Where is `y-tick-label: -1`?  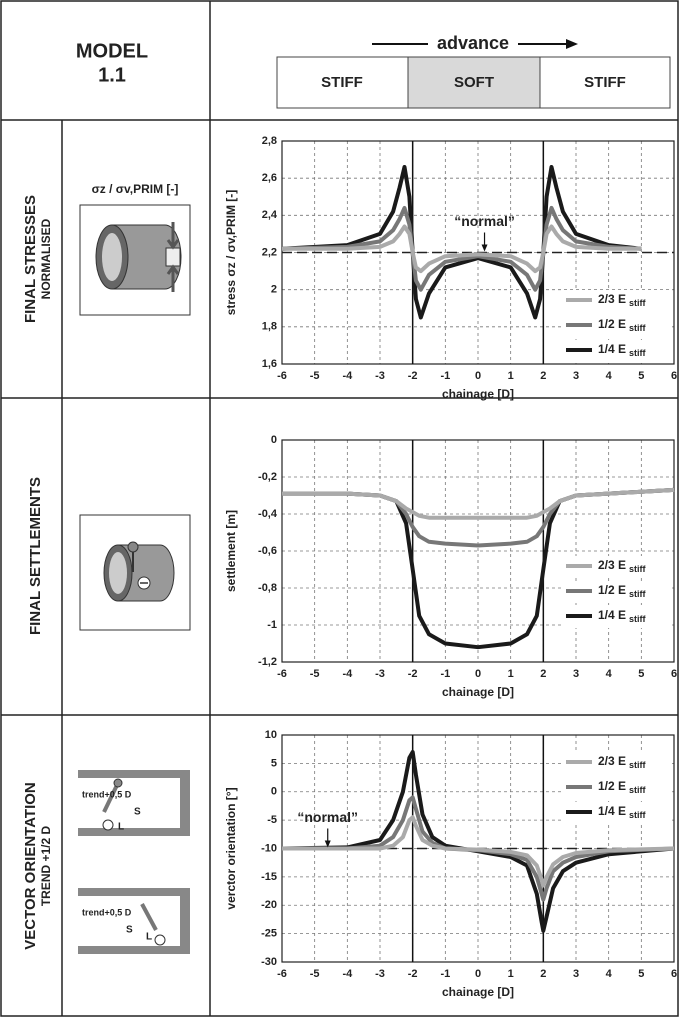
y-tick-label: -1 is located at coordinates (272, 625).